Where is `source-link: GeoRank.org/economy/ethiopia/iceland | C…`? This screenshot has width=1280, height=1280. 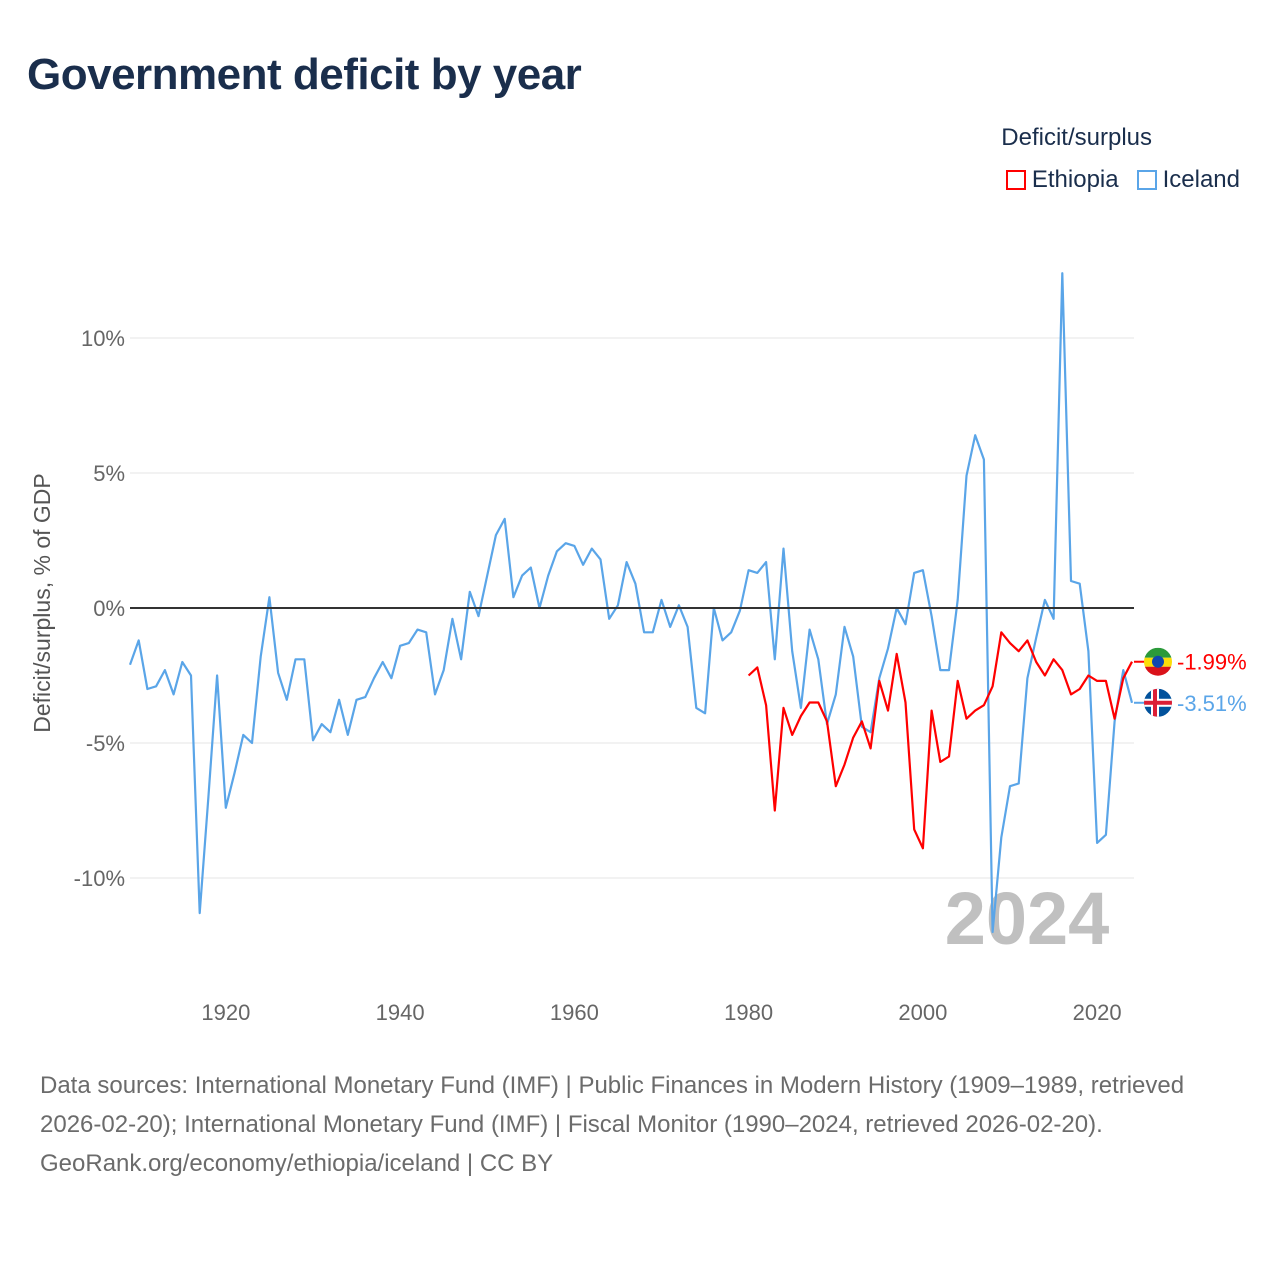 source-link: GeoRank.org/economy/ethiopia/iceland | C… is located at coordinates (297, 1163).